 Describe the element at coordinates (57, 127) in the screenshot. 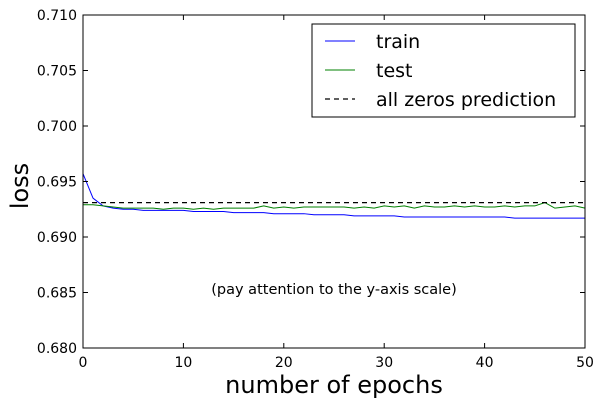

I see `y-tick-label: 0.700` at that location.